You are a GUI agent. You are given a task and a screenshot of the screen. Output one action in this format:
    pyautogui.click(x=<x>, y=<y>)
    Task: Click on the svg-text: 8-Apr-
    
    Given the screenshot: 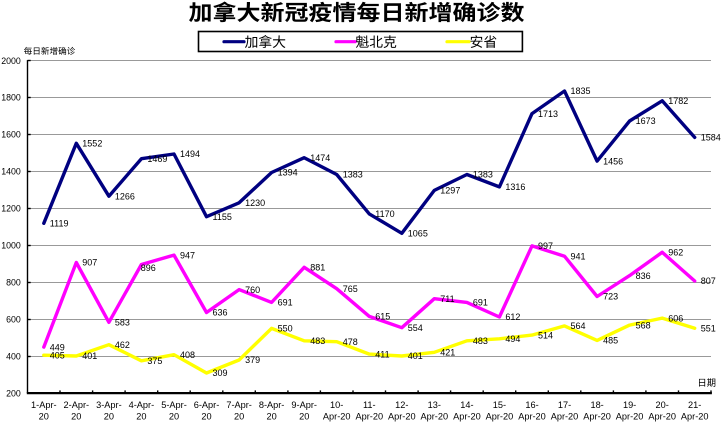 What is the action you would take?
    pyautogui.click(x=272, y=405)
    